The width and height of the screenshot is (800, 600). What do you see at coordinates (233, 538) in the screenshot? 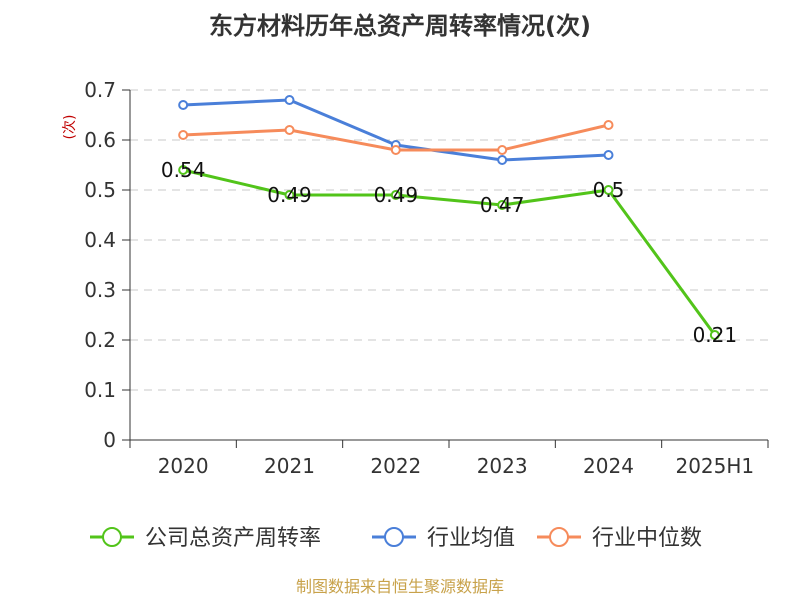
I see `legend-label: 公司总资产周转率` at bounding box center [233, 538].